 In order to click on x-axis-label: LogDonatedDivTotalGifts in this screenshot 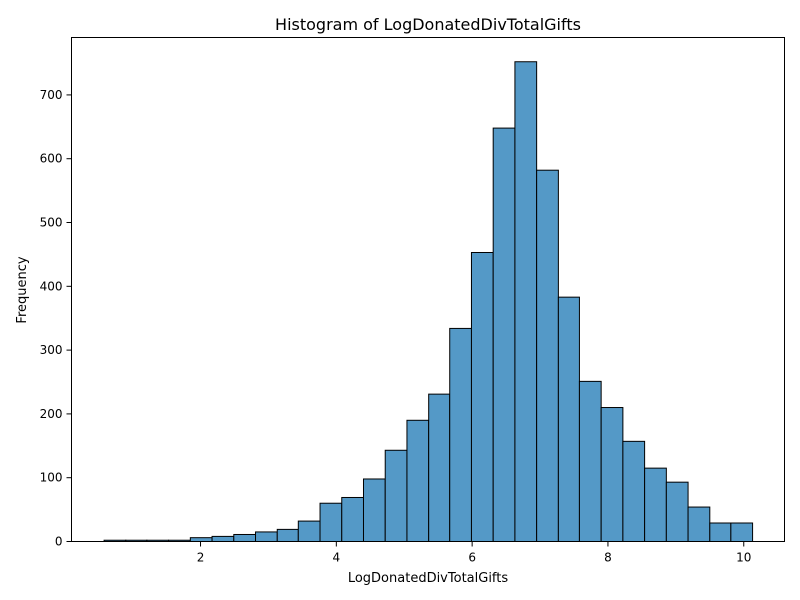, I will do `click(428, 578)`.